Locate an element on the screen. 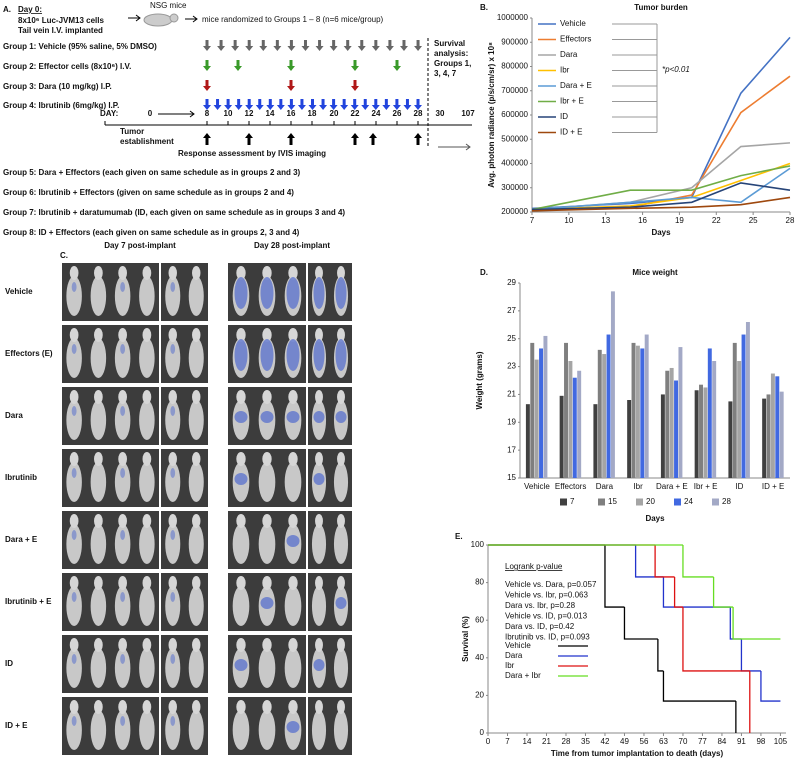 The image size is (800, 761). day-tick: 10 is located at coordinates (228, 113).